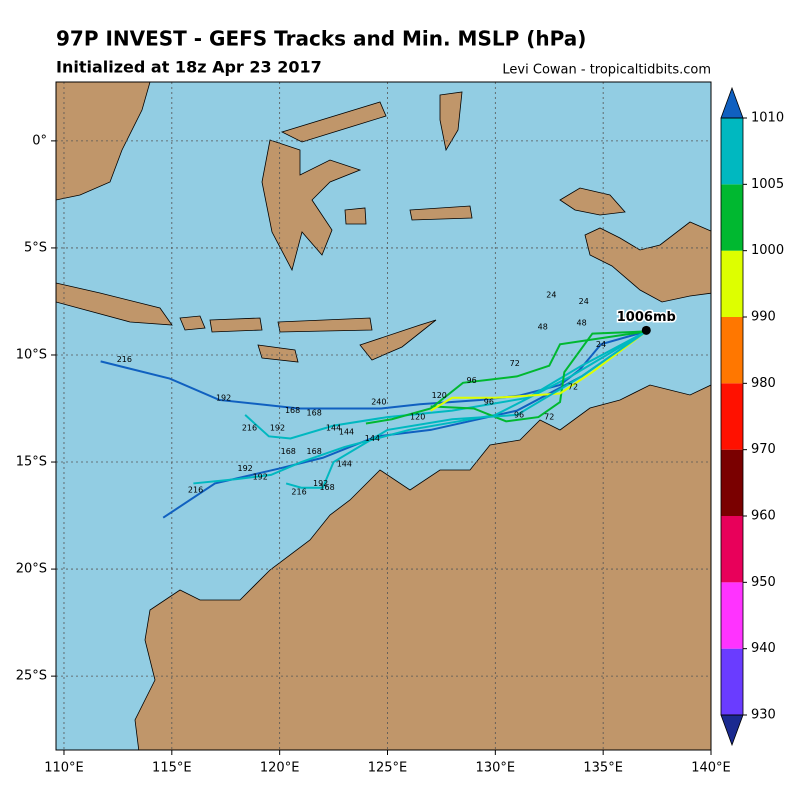  I want to click on colorbar-tick-label: 930, so click(763, 715).